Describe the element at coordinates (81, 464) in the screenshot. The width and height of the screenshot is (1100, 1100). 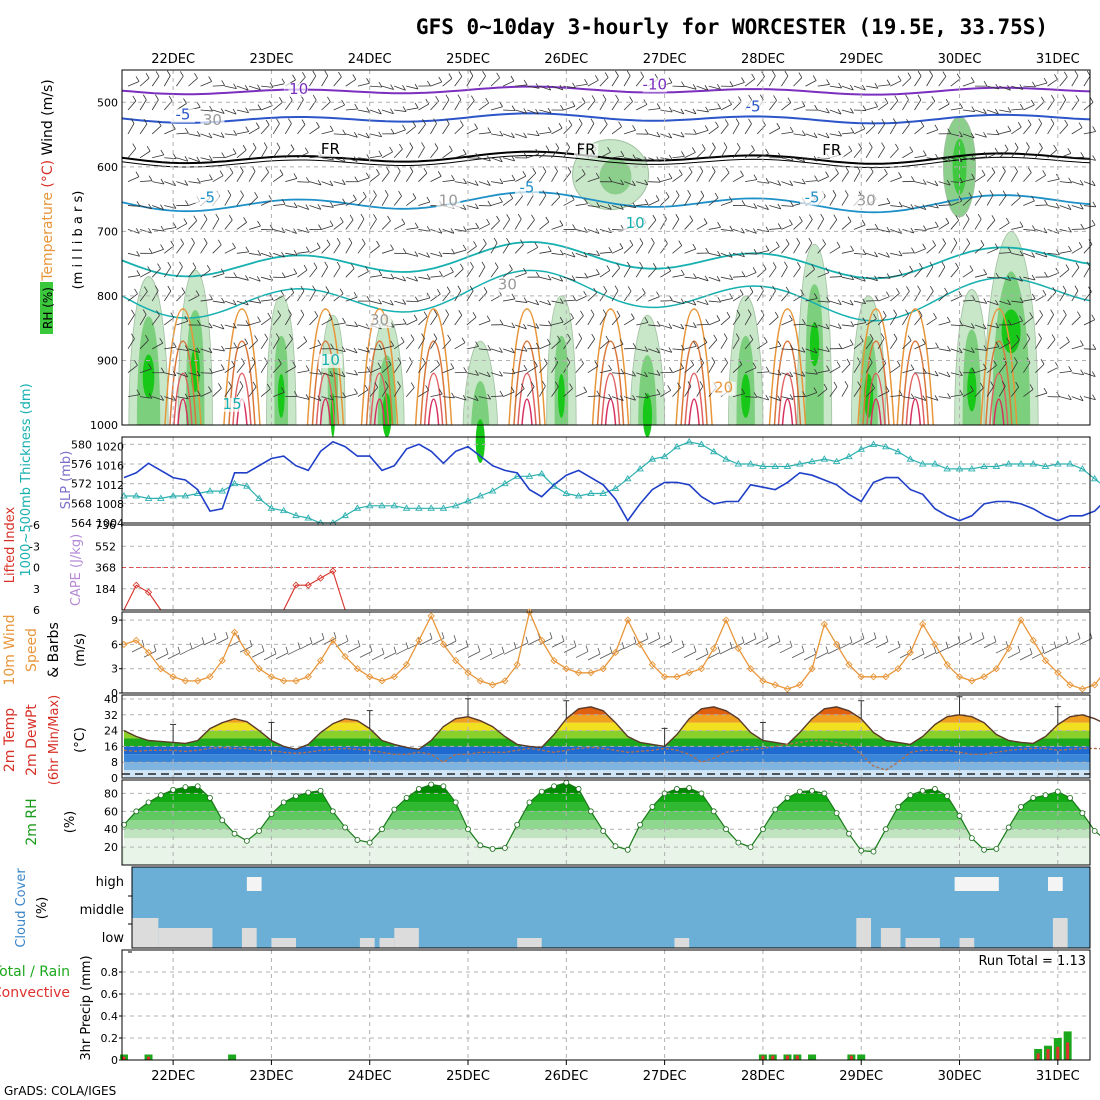
I see `thickness-ytick-3: 576` at that location.